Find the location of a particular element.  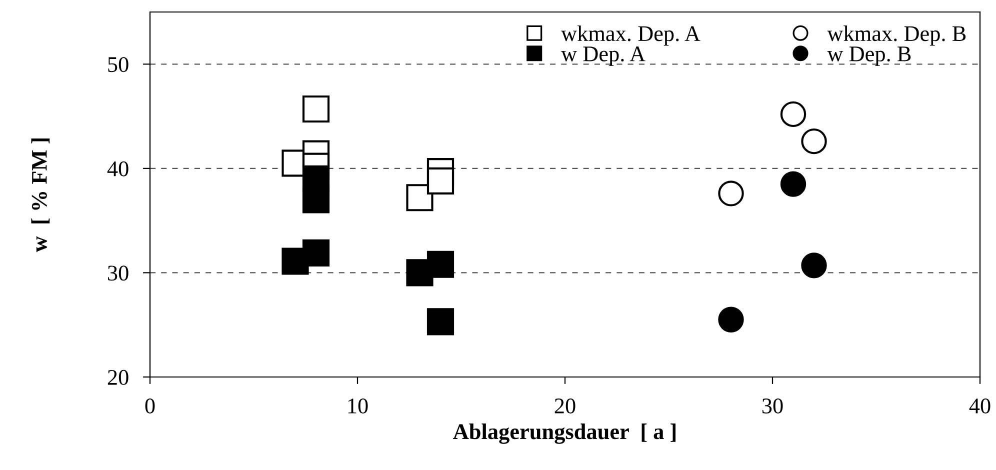

x-tick-label: 20 is located at coordinates (565, 406).